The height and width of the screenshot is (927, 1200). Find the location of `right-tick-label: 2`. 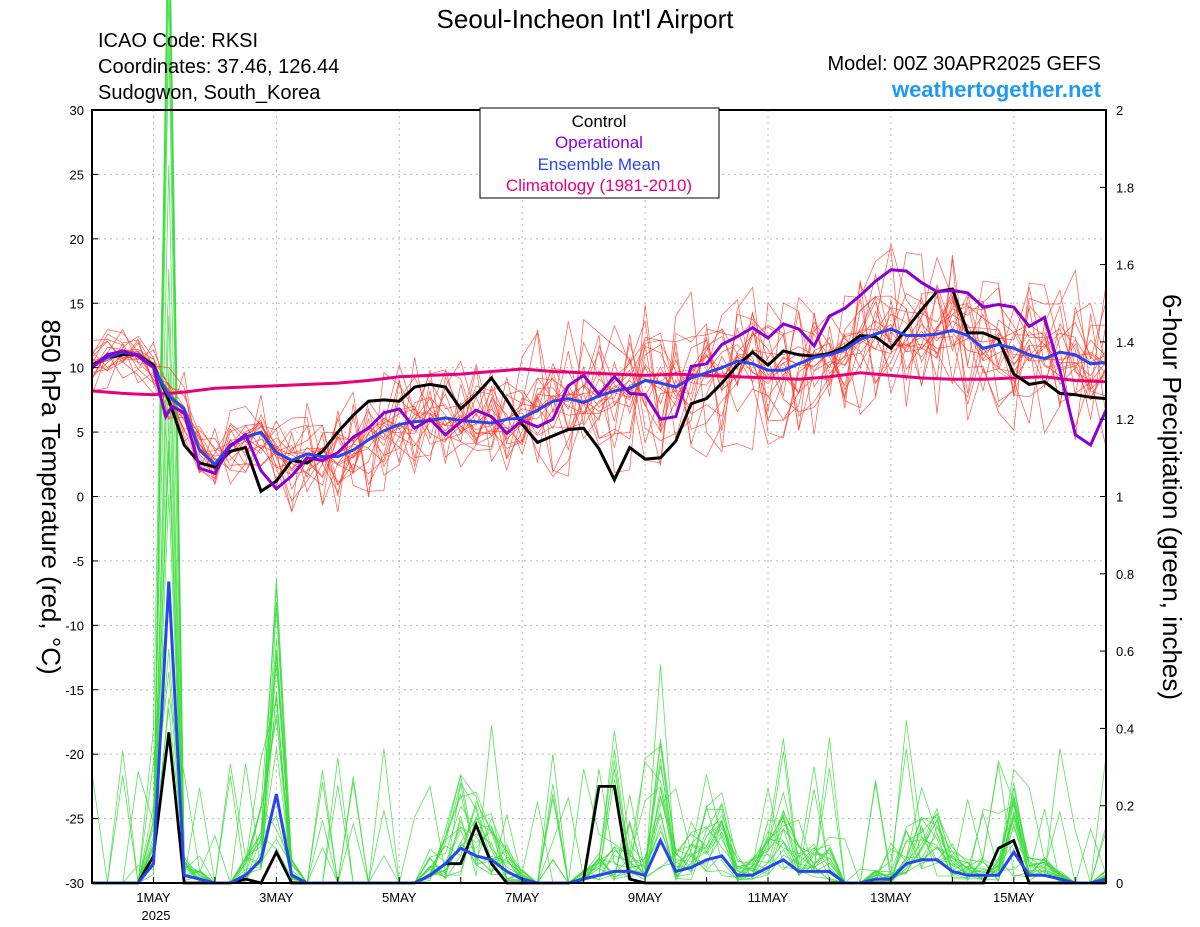

right-tick-label: 2 is located at coordinates (1119, 110).